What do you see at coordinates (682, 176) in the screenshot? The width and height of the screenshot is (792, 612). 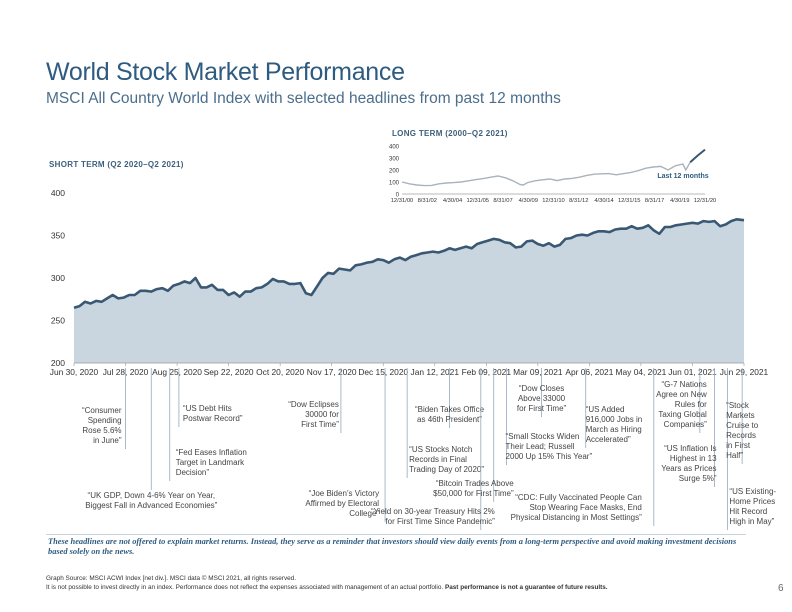 I see `inset-note: Last 12 months` at bounding box center [682, 176].